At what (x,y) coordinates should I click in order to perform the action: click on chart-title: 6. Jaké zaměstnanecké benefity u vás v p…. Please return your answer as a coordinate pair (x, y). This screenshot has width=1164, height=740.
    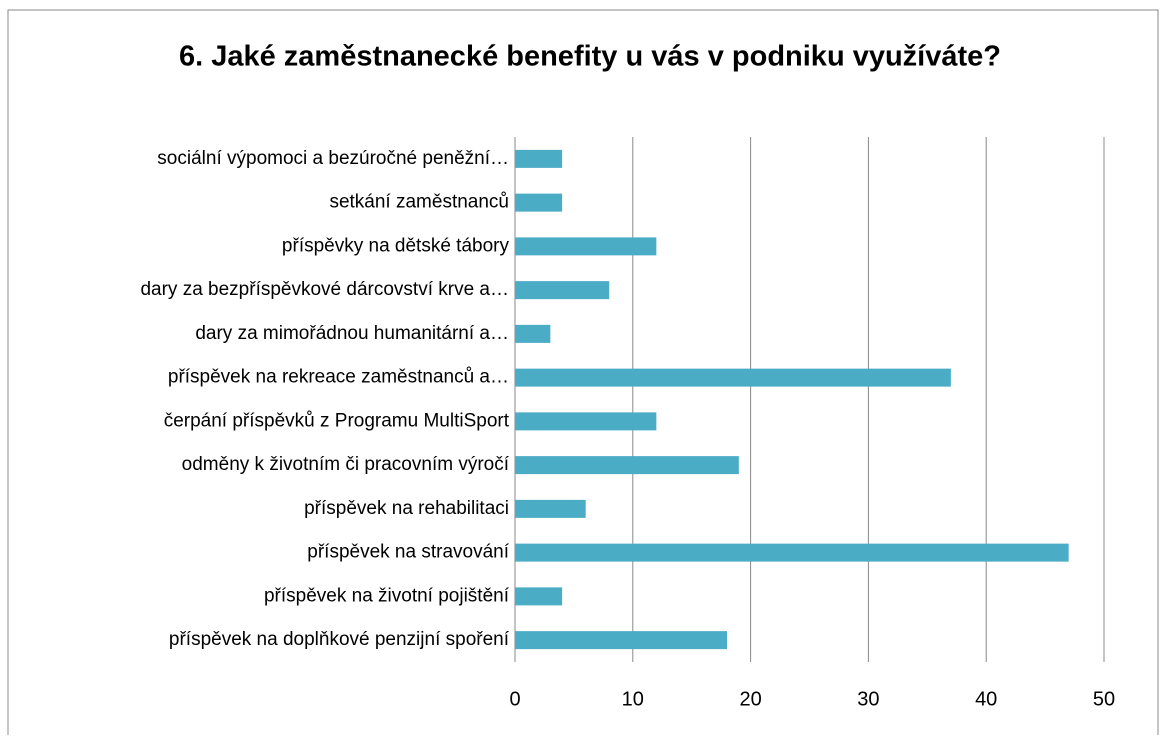
    Looking at the image, I should click on (590, 57).